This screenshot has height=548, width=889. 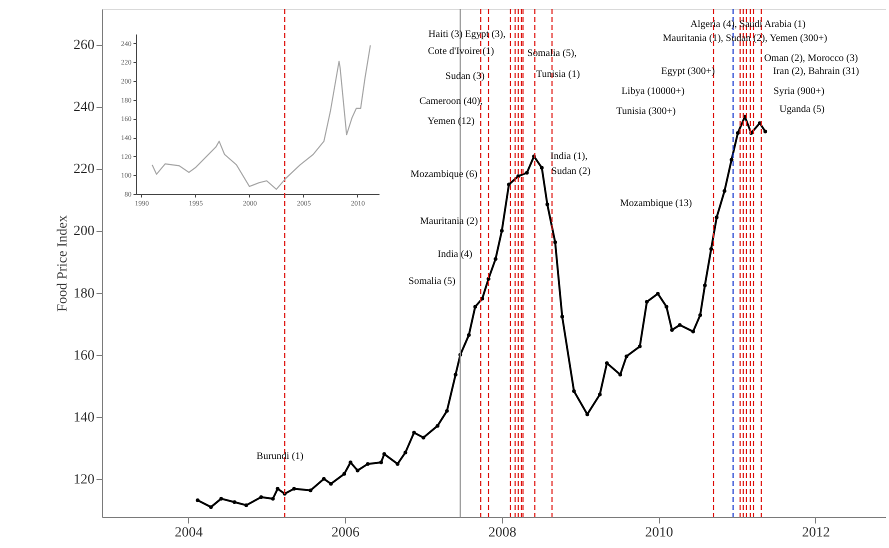 I want to click on annotation: India (4), so click(x=455, y=254).